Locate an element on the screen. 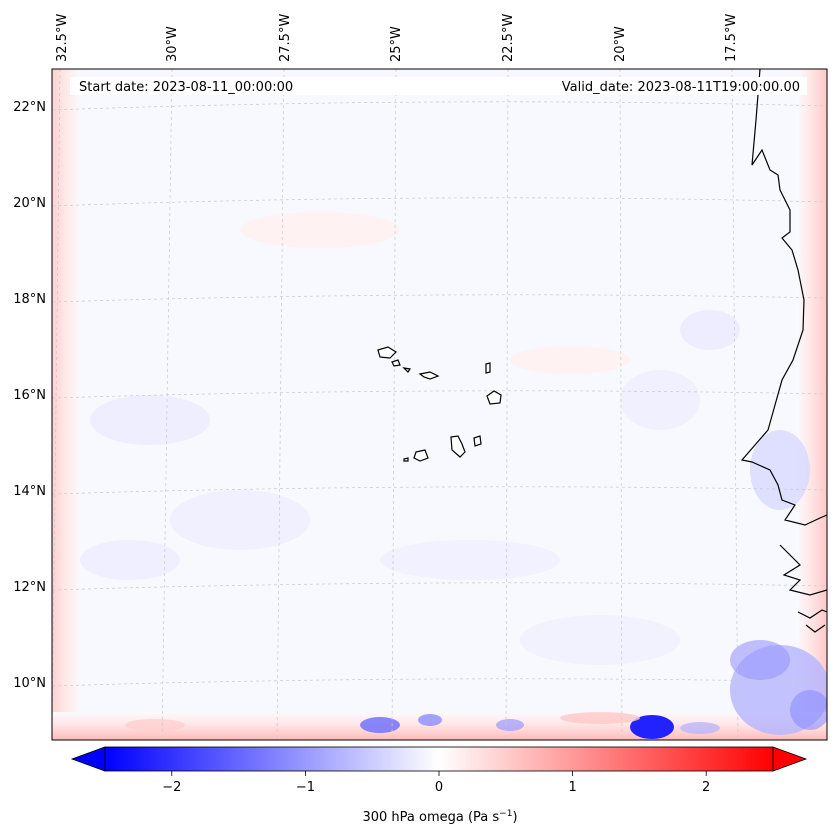 The image size is (837, 839). island-maio is located at coordinates (477, 441).